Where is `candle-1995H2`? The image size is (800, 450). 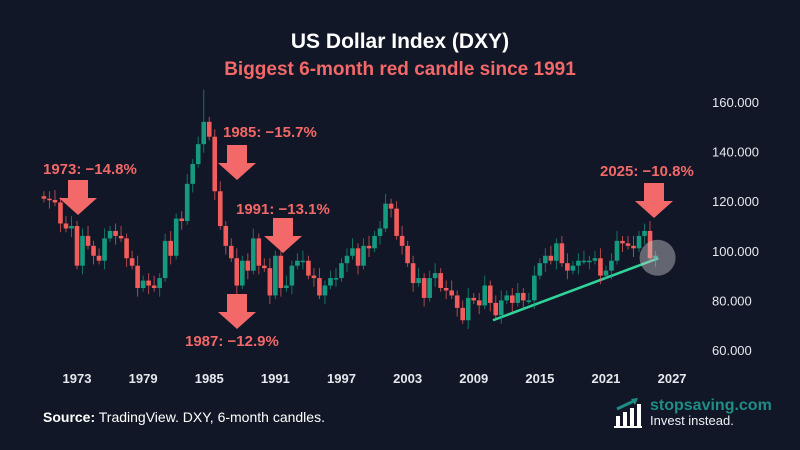
candle-1995H2 is located at coordinates (325, 292).